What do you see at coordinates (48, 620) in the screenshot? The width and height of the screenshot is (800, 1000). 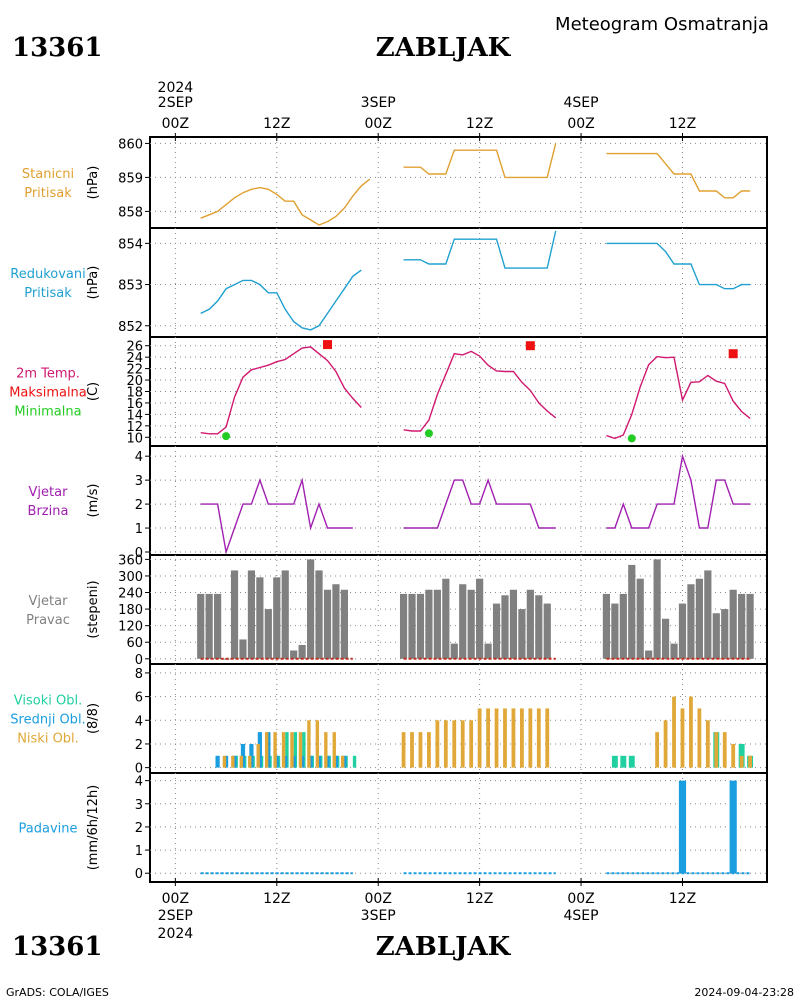 I see `panel-name-label: Pravac` at bounding box center [48, 620].